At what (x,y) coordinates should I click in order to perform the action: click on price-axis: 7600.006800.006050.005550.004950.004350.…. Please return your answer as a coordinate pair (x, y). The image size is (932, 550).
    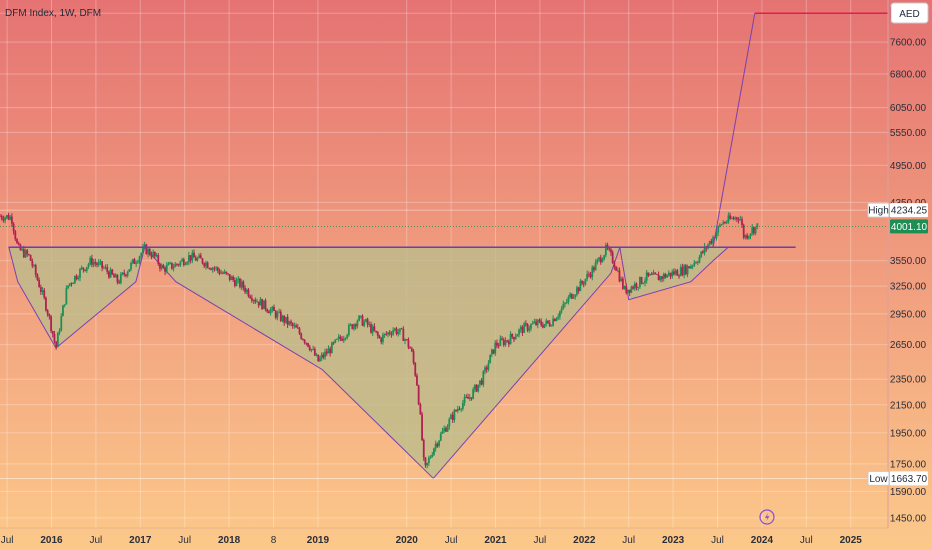
    Looking at the image, I should click on (908, 281).